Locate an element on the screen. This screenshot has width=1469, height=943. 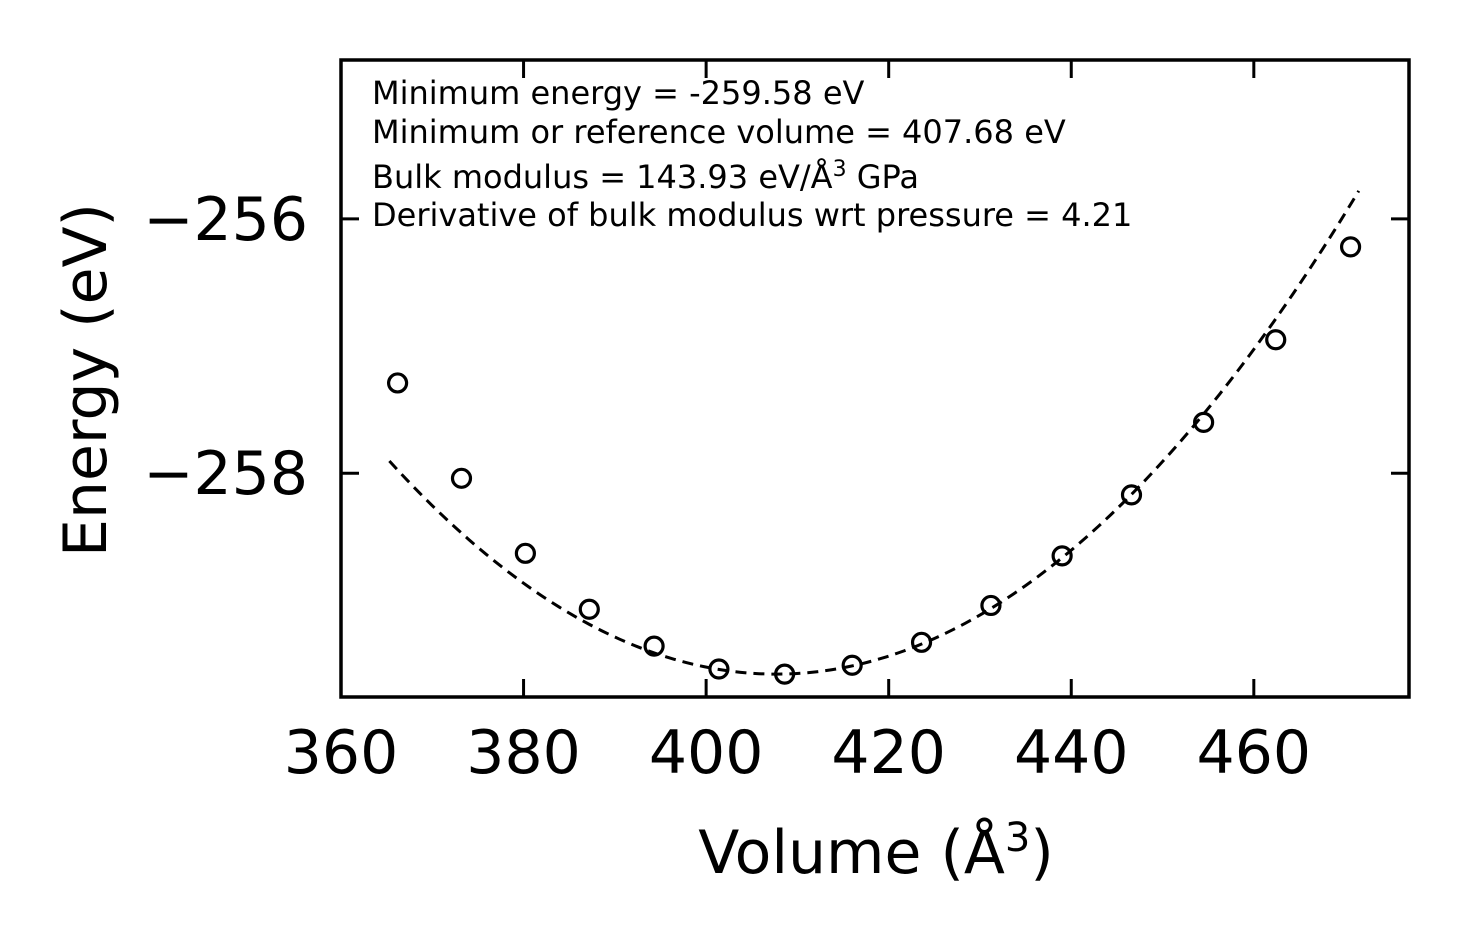
bulk-modulus-sup: 3 is located at coordinates (840, 169).